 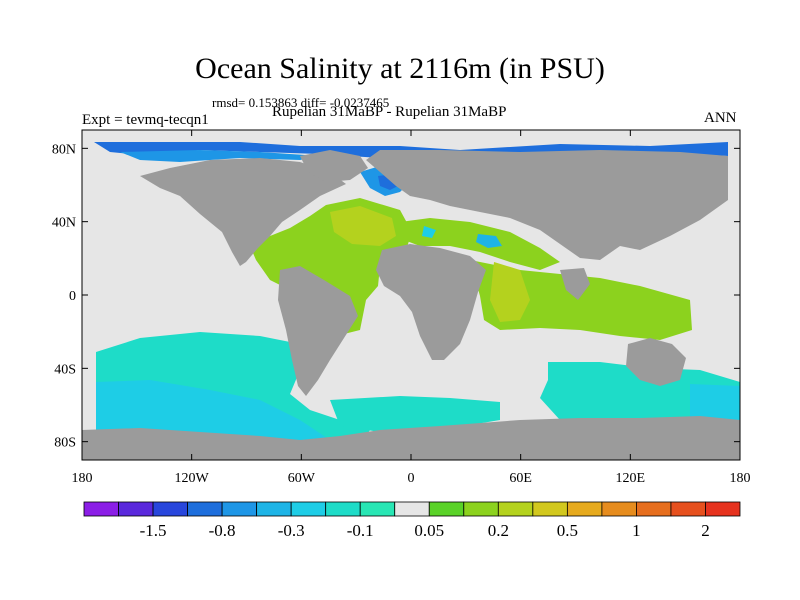 What do you see at coordinates (656, 362) in the screenshot?
I see `land-australia` at bounding box center [656, 362].